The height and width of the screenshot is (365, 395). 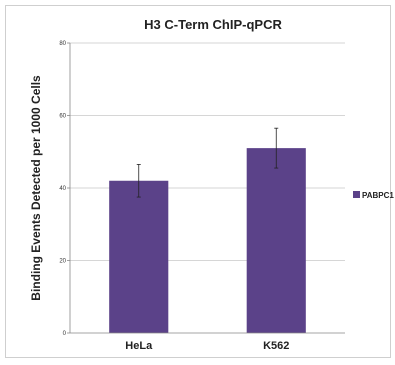 What do you see at coordinates (213, 24) in the screenshot?
I see `chart-title: H3 C-Term ChIP-qPCR` at bounding box center [213, 24].